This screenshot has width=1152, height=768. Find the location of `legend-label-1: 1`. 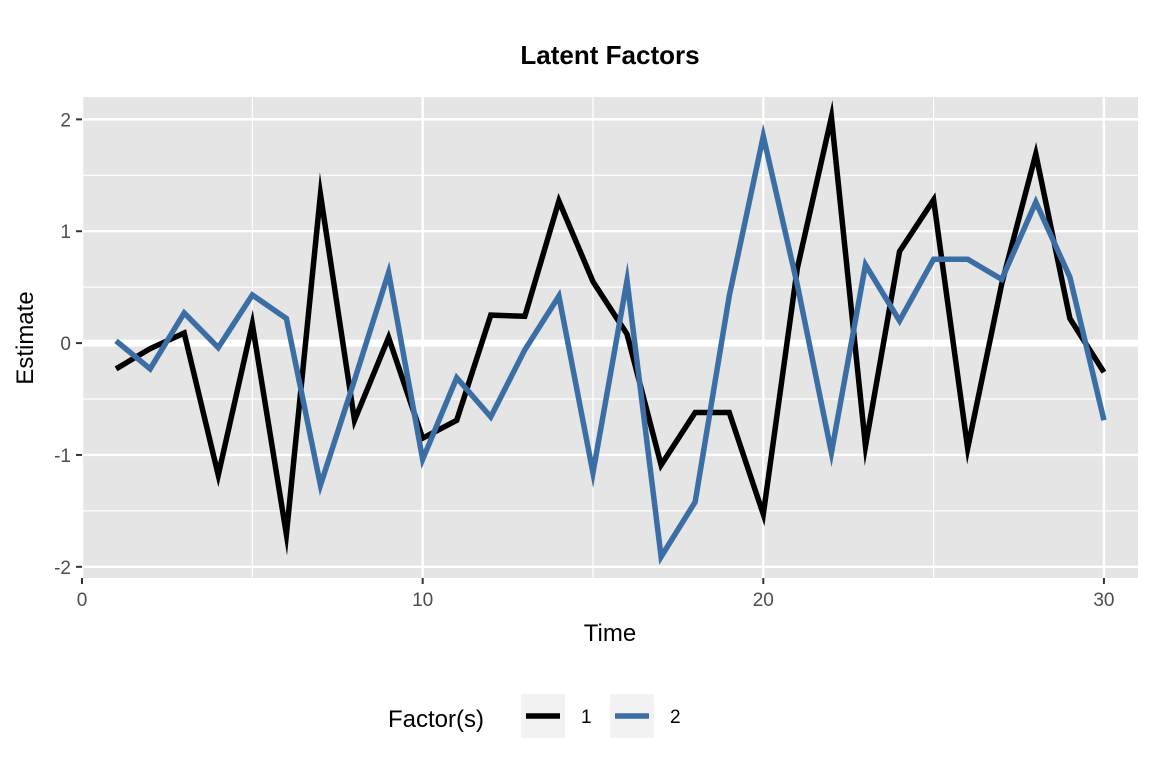

legend-label-1: 1 is located at coordinates (586, 717).